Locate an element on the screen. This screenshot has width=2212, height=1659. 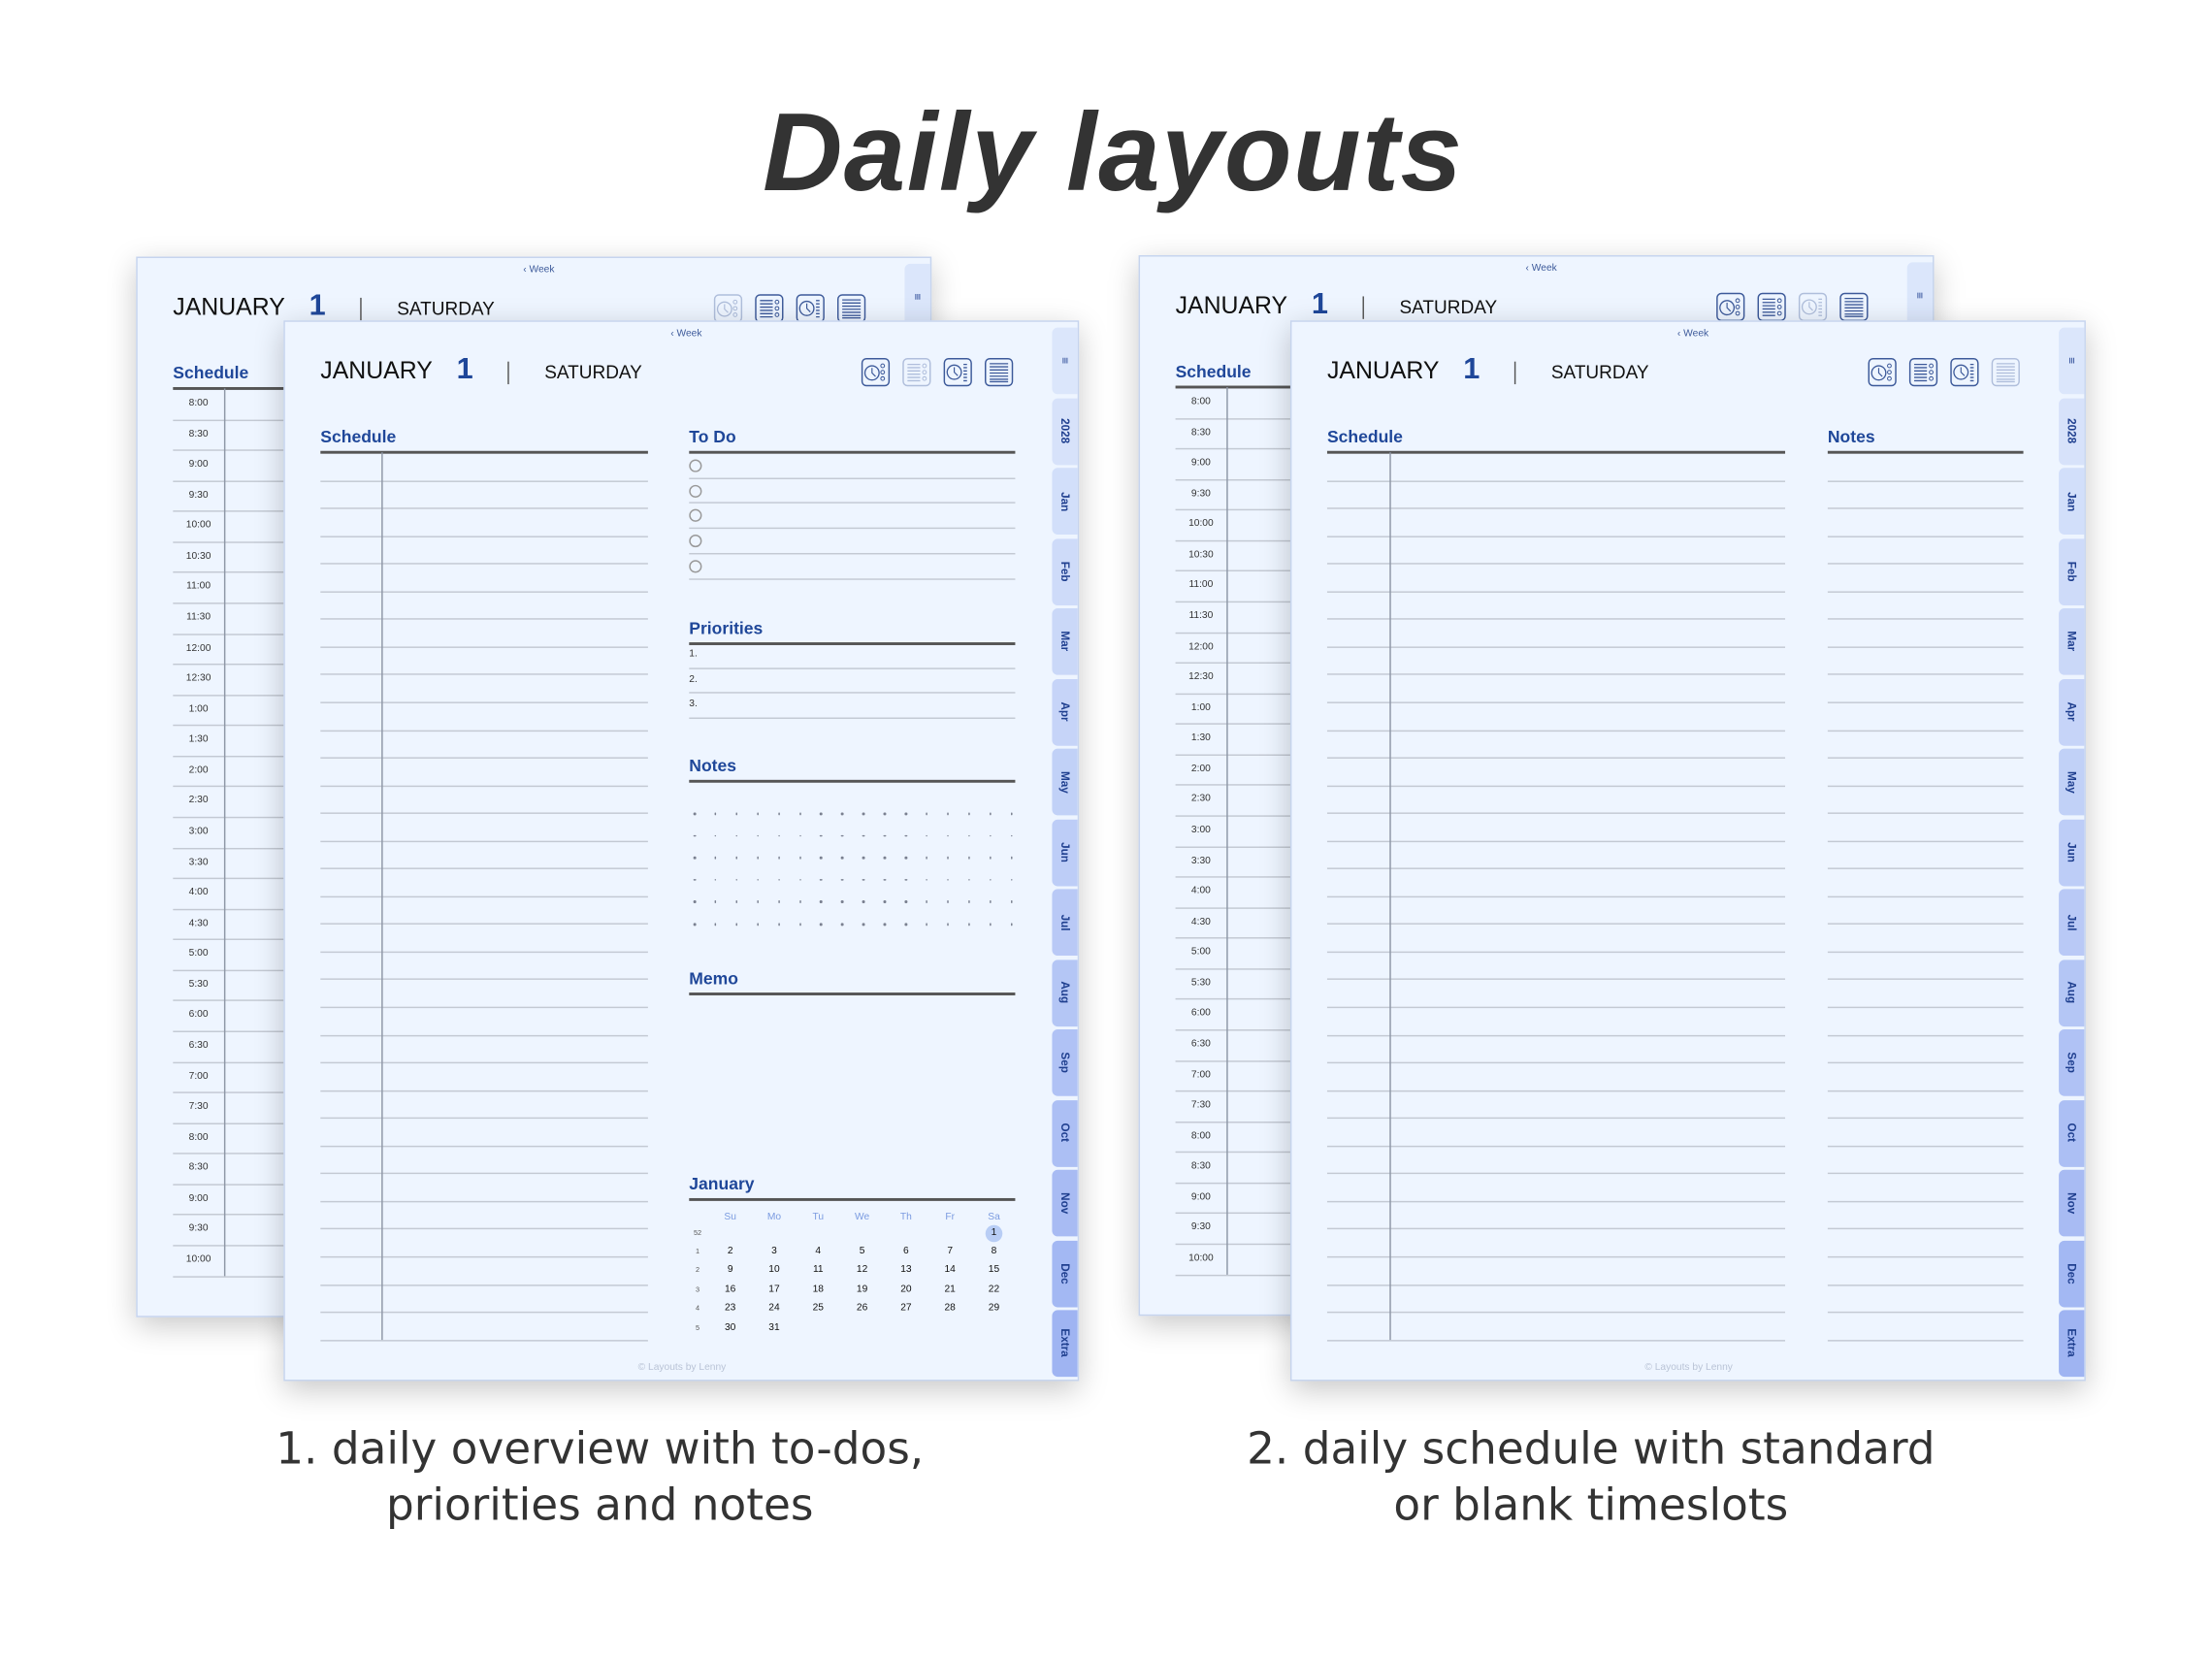
calendar-week-number: 4 is located at coordinates (698, 1309).